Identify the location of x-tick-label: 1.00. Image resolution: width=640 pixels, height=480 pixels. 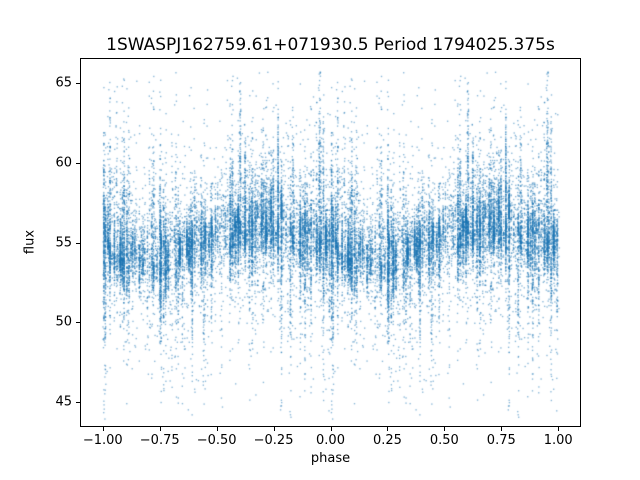
(558, 440).